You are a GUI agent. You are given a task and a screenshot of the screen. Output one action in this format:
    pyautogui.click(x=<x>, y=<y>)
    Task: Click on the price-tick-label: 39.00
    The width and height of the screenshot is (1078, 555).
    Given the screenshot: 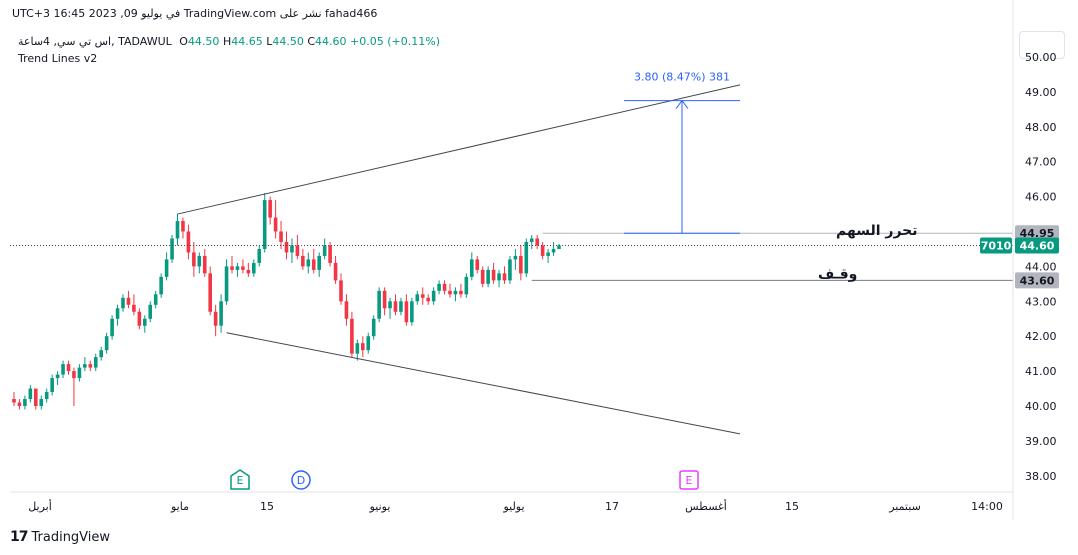 What is the action you would take?
    pyautogui.click(x=1041, y=441)
    